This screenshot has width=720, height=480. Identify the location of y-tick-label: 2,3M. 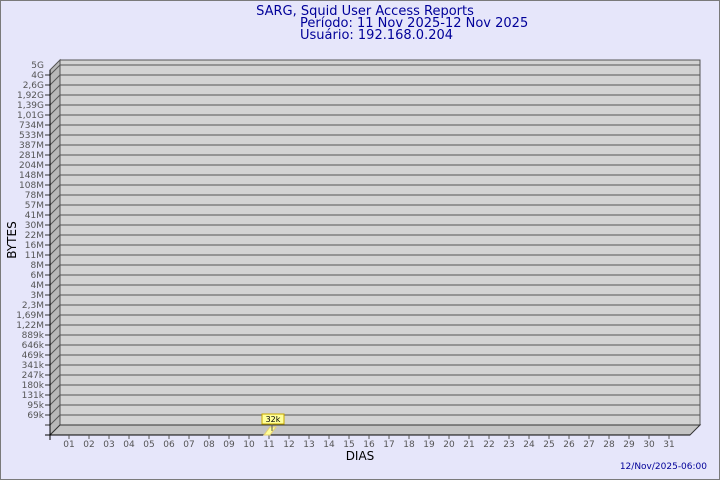
(33, 306).